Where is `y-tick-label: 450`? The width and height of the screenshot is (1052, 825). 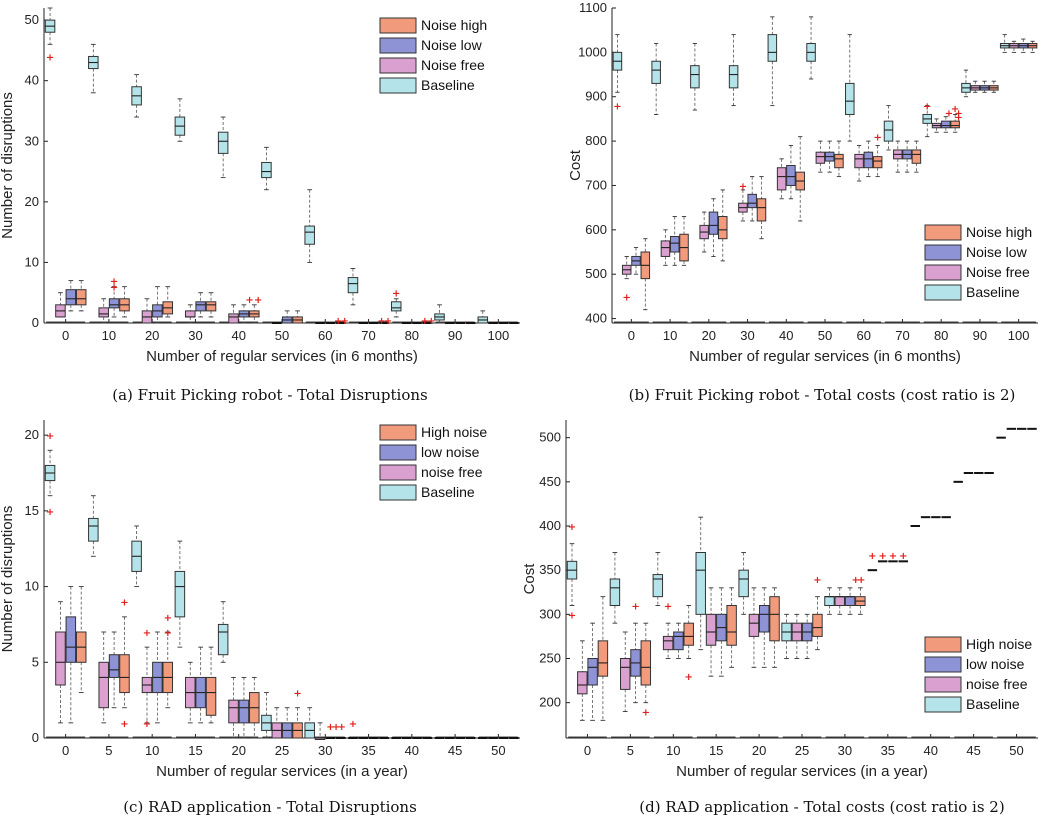
y-tick-label: 450 is located at coordinates (550, 481).